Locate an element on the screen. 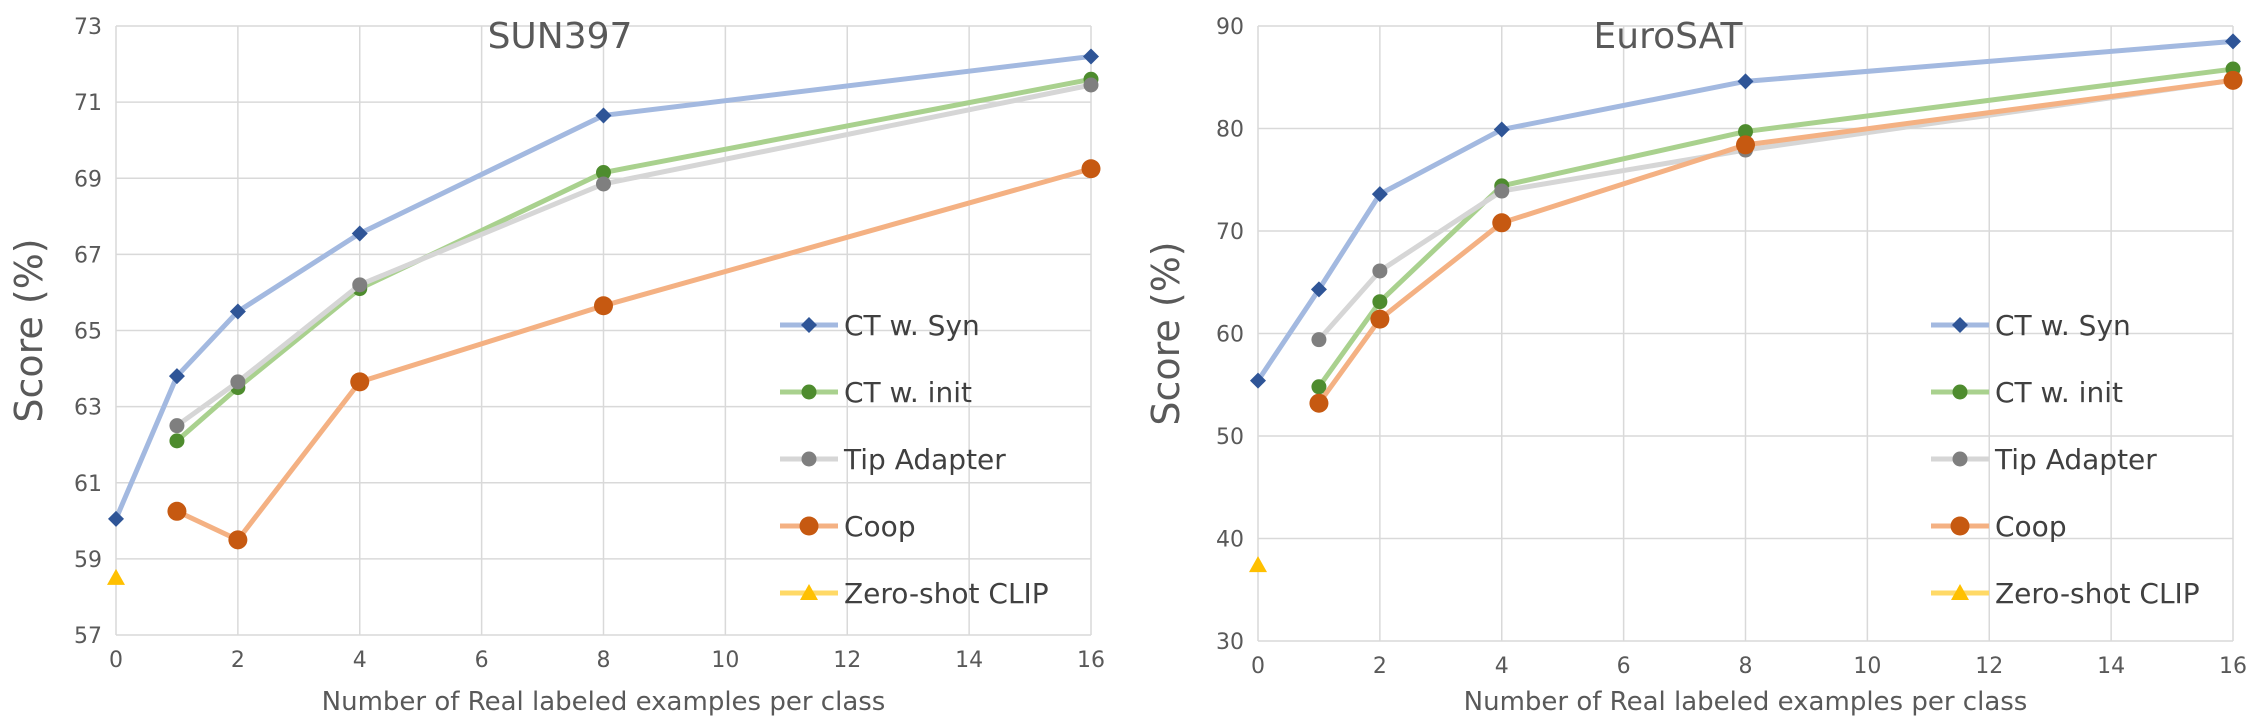 This screenshot has height=717, width=2246. legend-item: Zero-shot CLIP is located at coordinates (914, 593).